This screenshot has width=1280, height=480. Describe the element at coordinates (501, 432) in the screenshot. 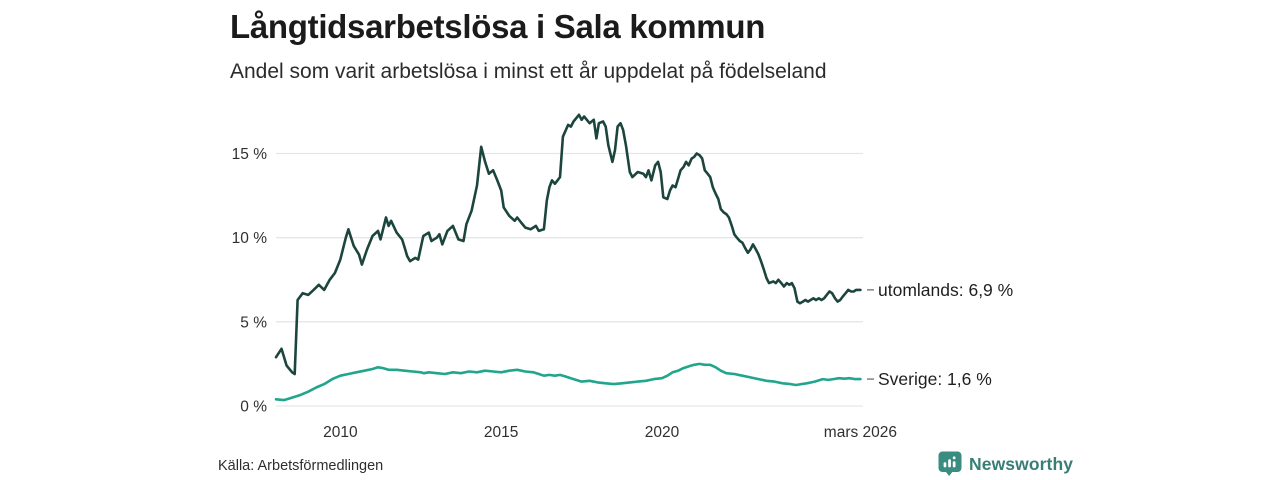

I see `x-tick-label: 2015` at that location.